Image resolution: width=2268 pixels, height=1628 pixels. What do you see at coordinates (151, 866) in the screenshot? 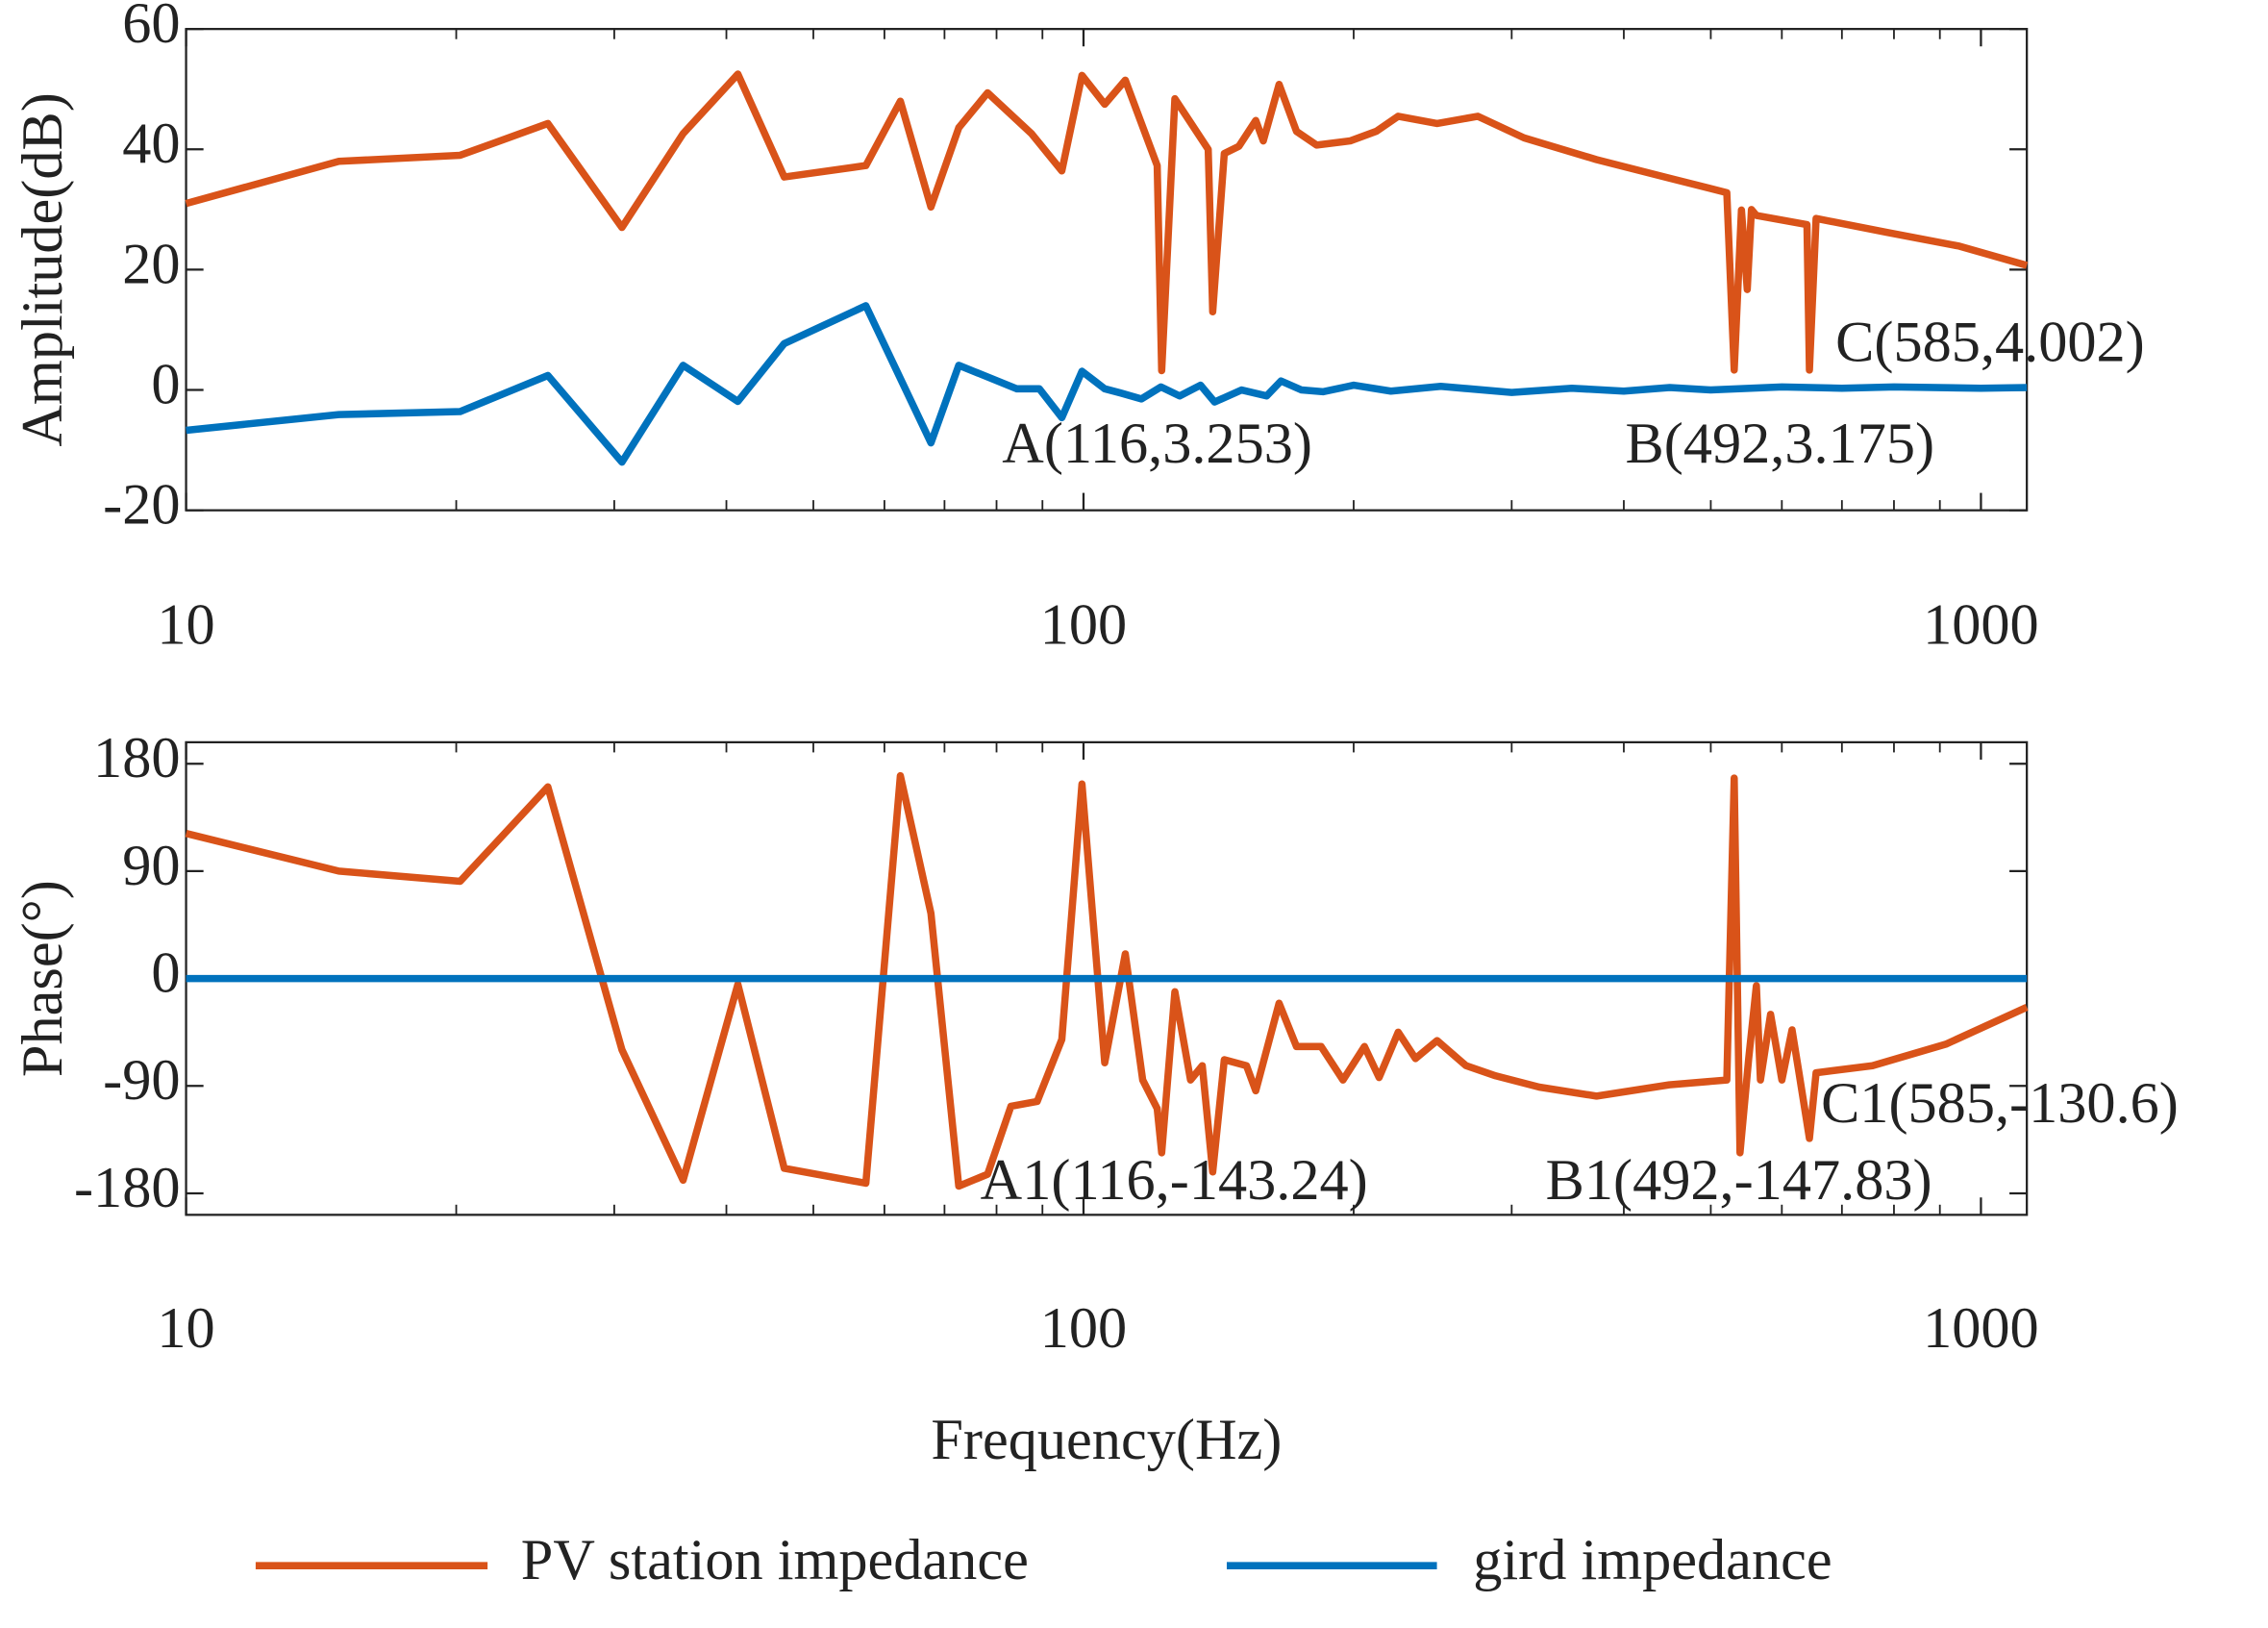
I see `y-tick-label: 90` at bounding box center [151, 866].